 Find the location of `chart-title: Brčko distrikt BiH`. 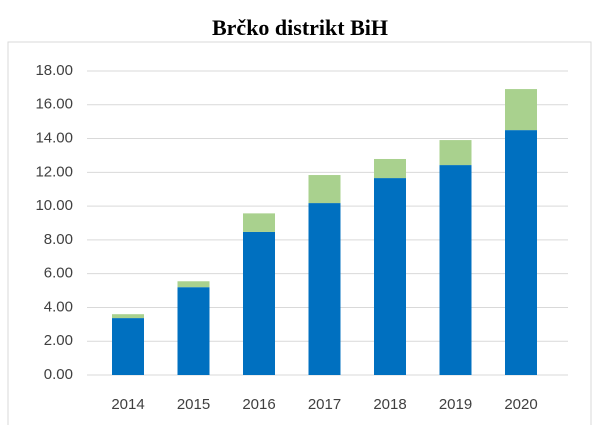

chart-title: Brčko distrikt BiH is located at coordinates (300, 27).